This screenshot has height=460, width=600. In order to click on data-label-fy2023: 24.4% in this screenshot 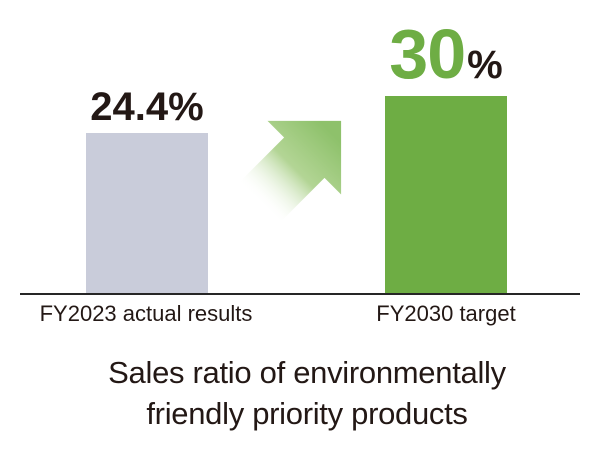, I will do `click(147, 107)`.